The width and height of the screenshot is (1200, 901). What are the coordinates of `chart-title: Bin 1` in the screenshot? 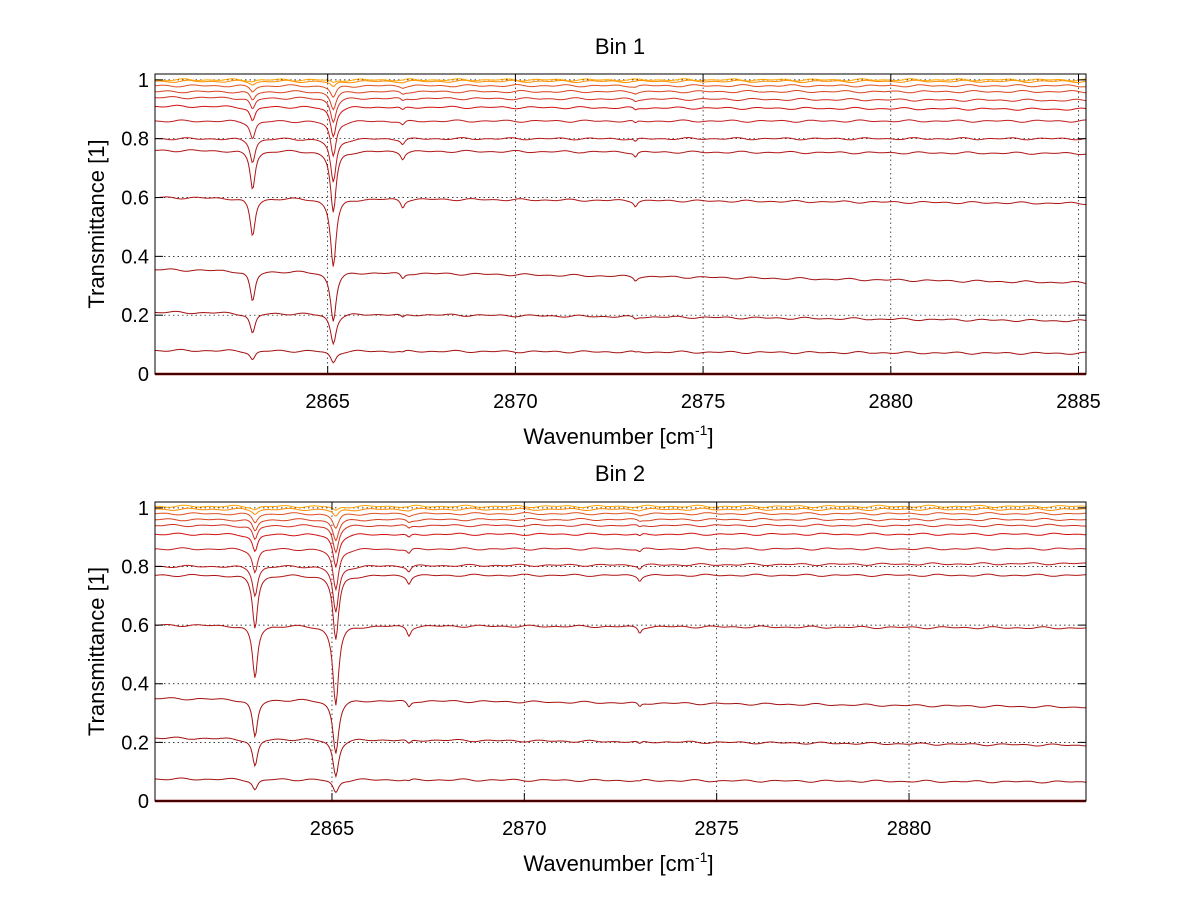 It's located at (620, 46).